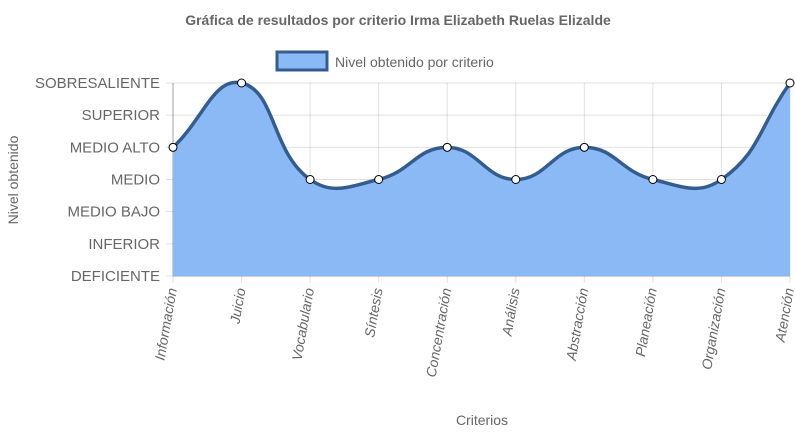 This screenshot has width=795, height=435. Describe the element at coordinates (310, 179) in the screenshot. I see `data-point-vocabulario` at that location.